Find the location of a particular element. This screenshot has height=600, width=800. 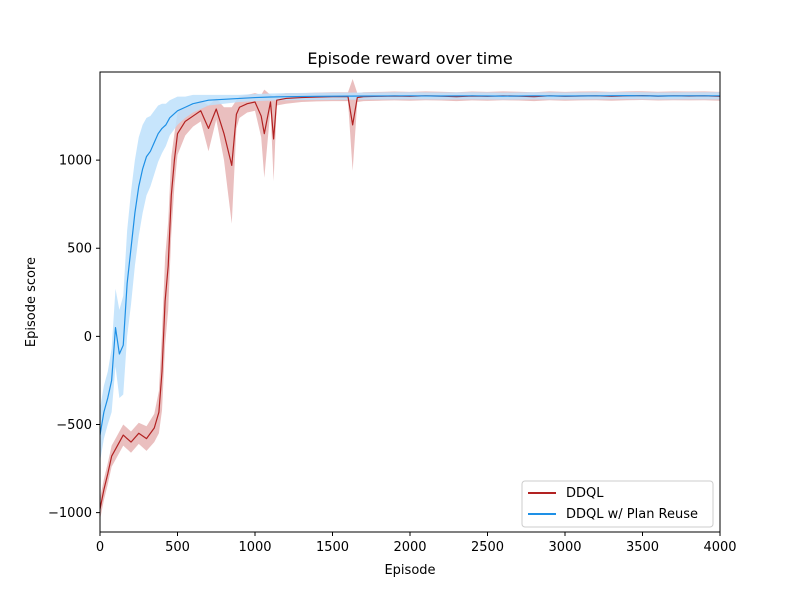

x-axis-label: Episode is located at coordinates (409, 570).